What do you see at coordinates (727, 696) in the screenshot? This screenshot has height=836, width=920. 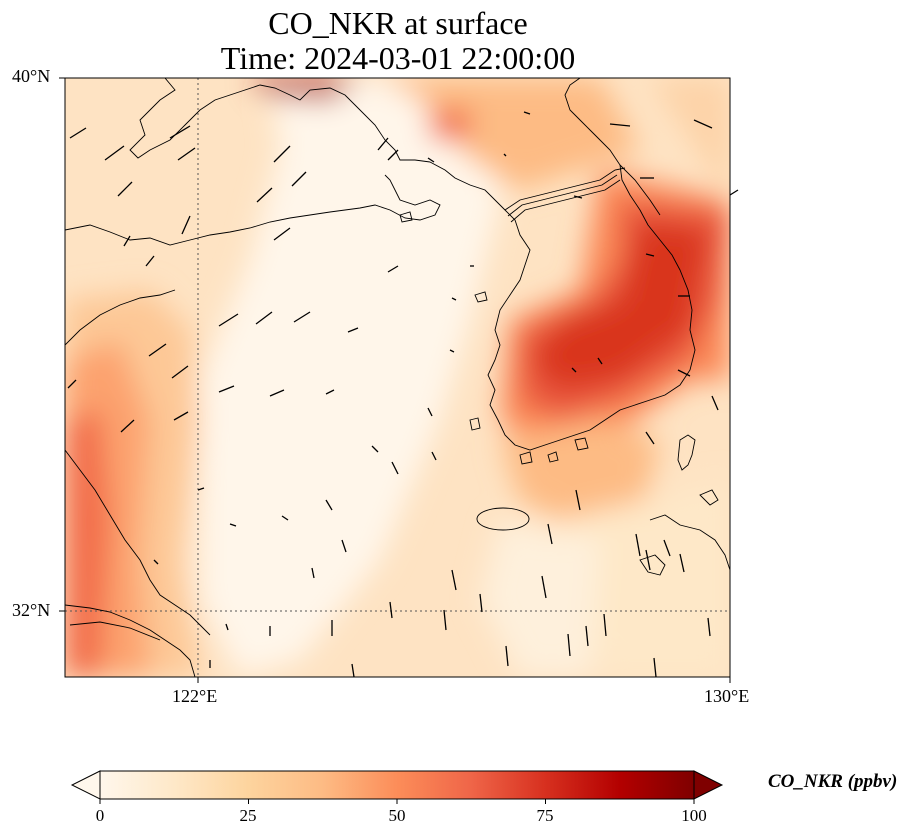 I see `lon-label-130e: 130°E` at bounding box center [727, 696].